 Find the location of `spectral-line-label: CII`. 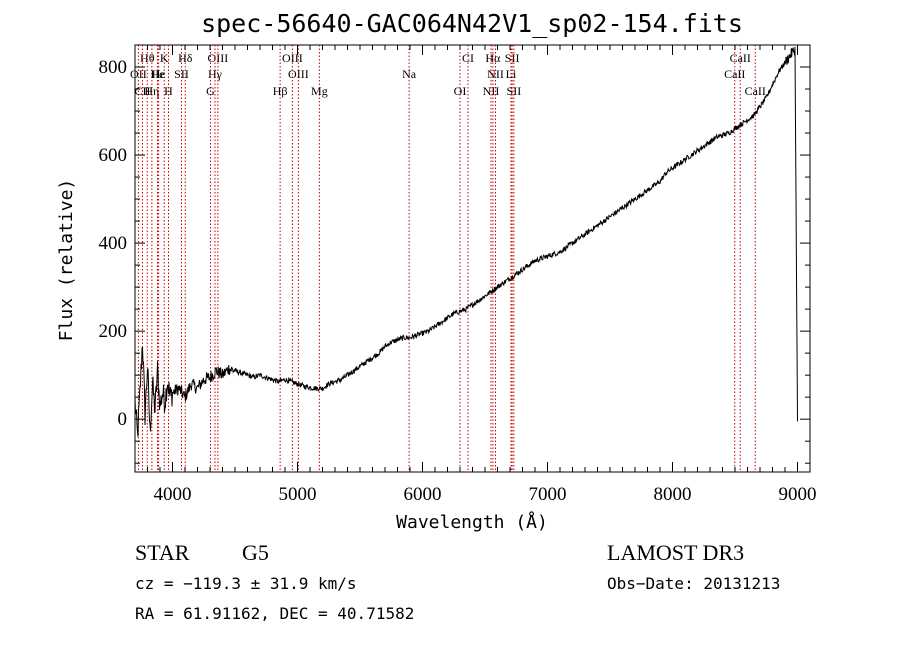

spectral-line-label: CII is located at coordinates (143, 91).